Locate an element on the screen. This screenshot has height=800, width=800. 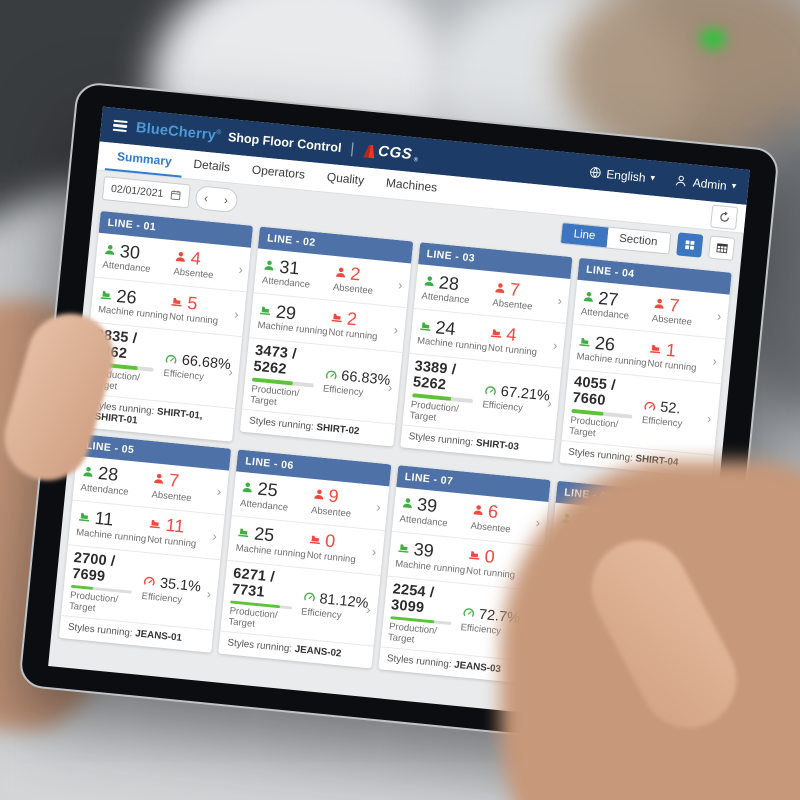
styles-running-value: SHIRT-03 is located at coordinates (497, 445).